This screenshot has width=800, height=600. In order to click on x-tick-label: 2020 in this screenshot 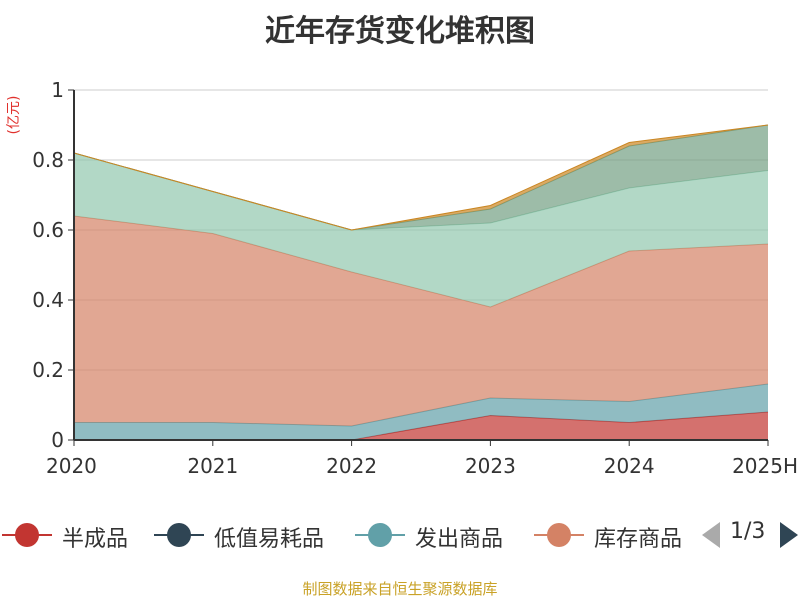, I will do `click(71, 466)`.